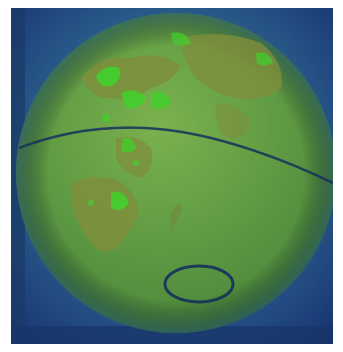  I want to click on vegetation-africa, so click(120, 201).